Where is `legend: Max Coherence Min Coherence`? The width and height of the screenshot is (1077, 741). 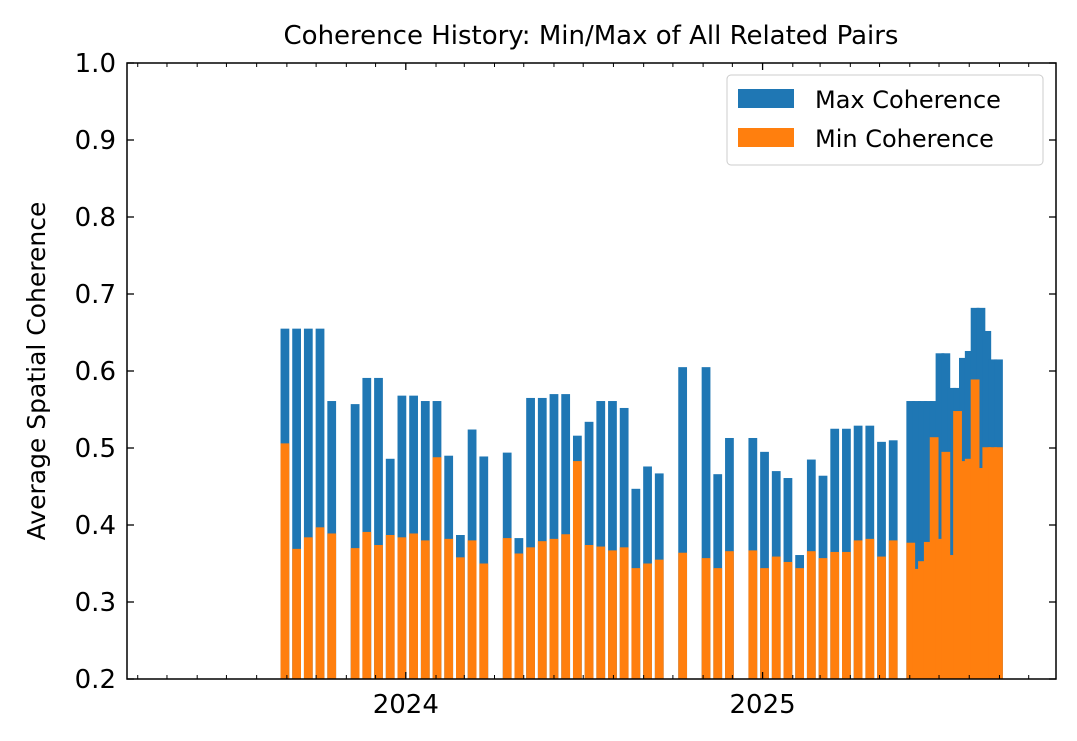 legend: Max Coherence Min Coherence is located at coordinates (885, 120).